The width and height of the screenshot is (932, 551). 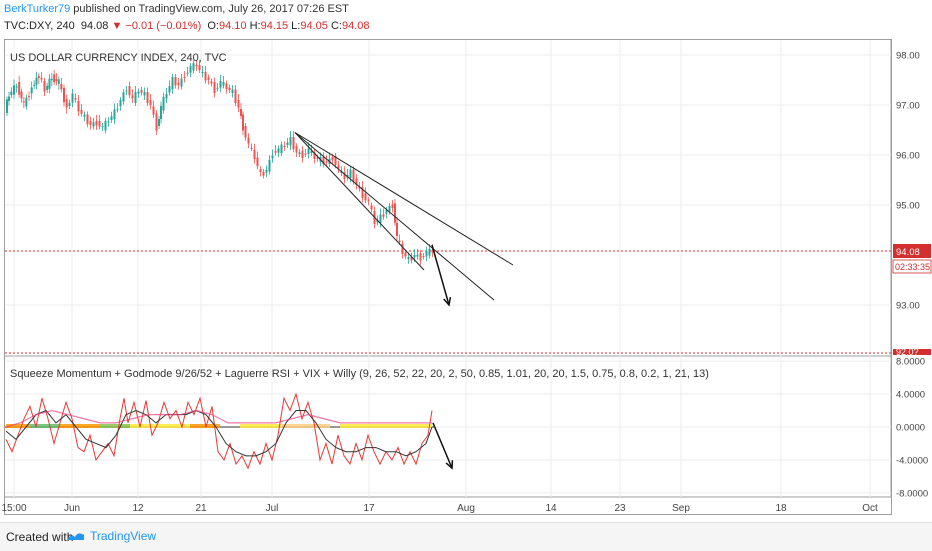 I want to click on tradingview-link: TradingView, so click(x=111, y=536).